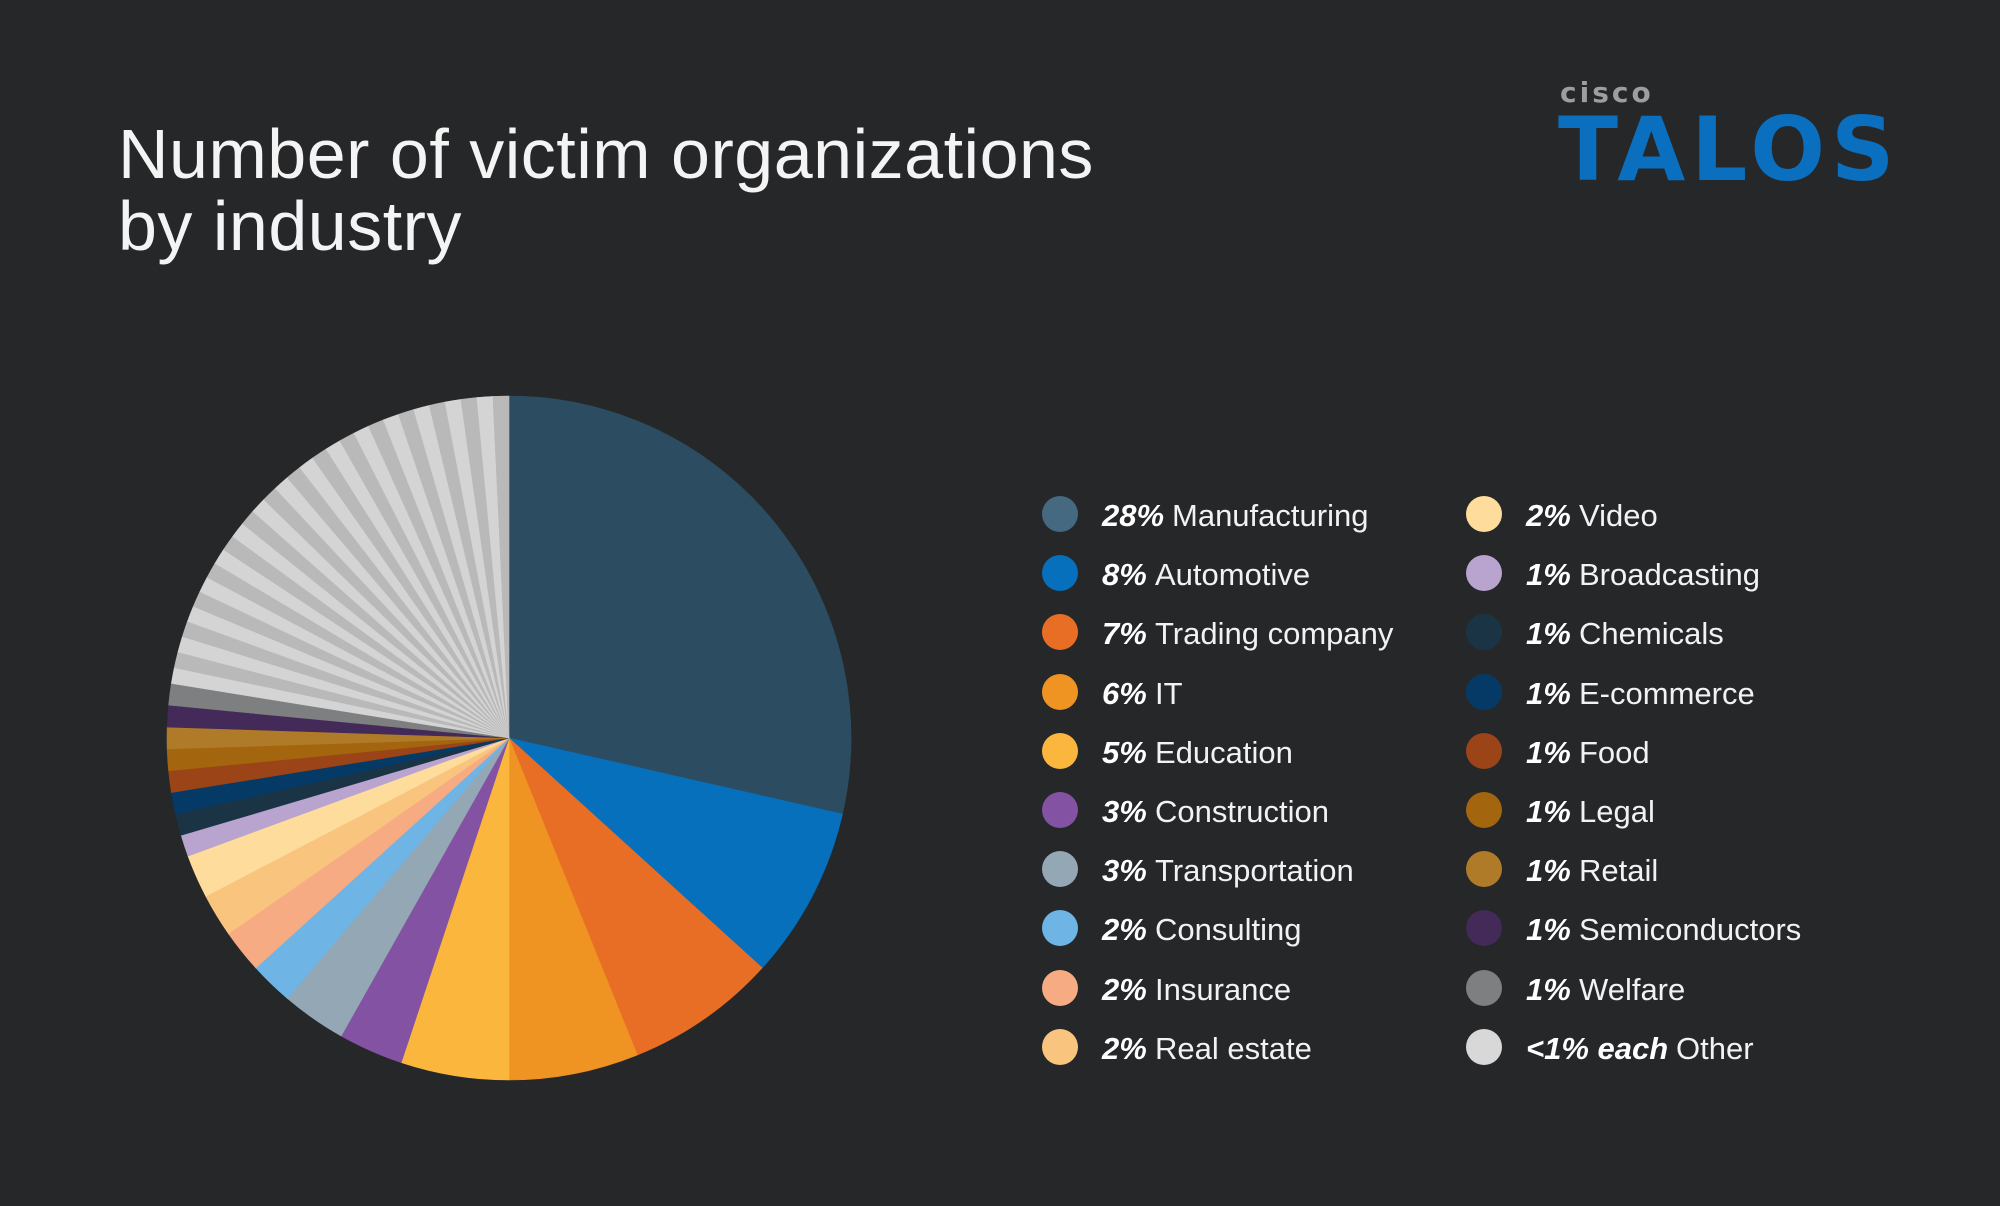 This screenshot has width=2000, height=1206. I want to click on legend-label: Video, so click(1618, 515).